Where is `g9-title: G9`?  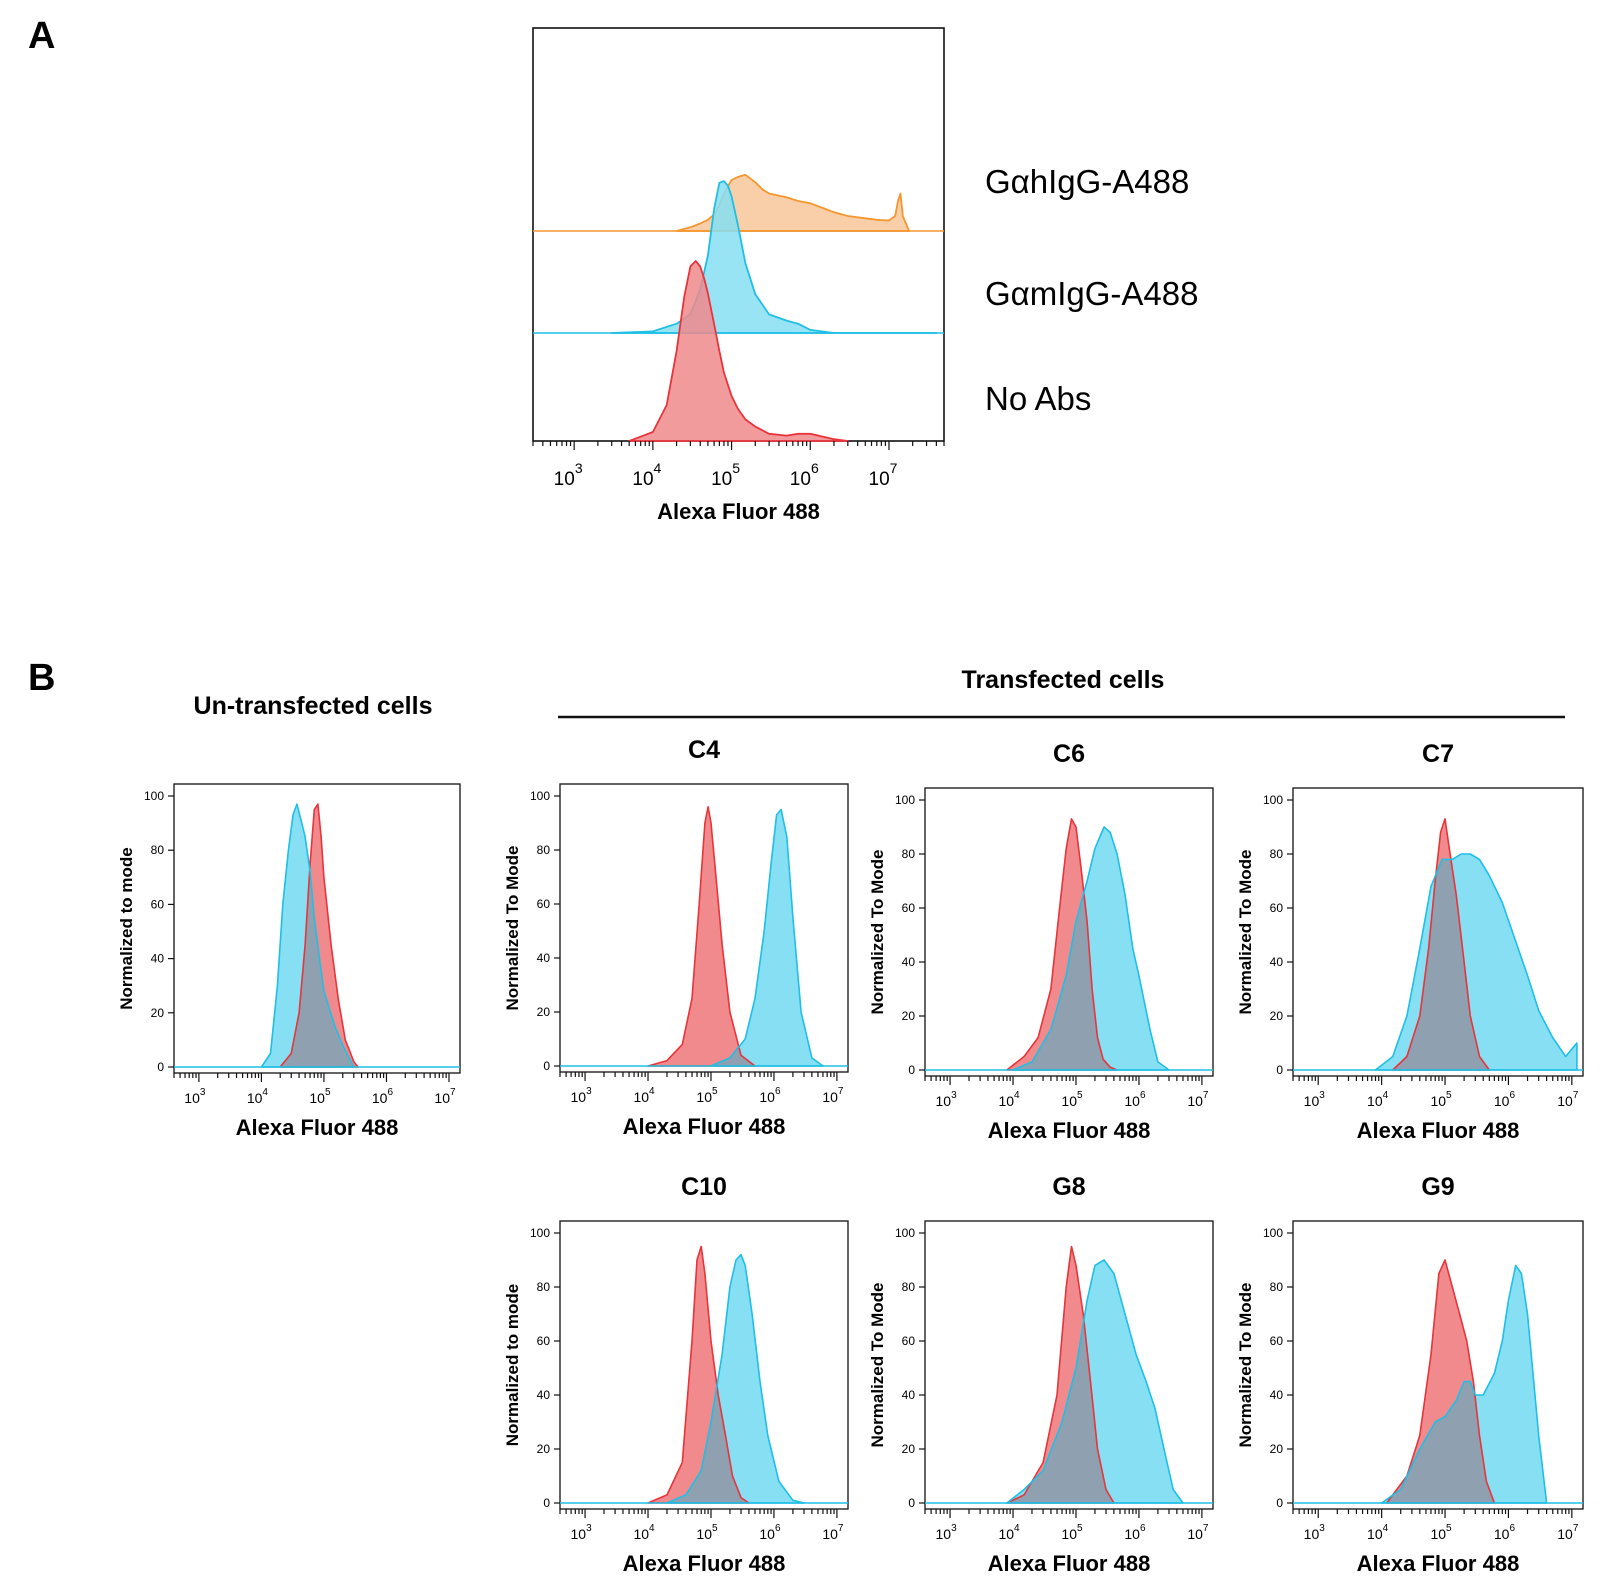 g9-title: G9 is located at coordinates (1437, 1187).